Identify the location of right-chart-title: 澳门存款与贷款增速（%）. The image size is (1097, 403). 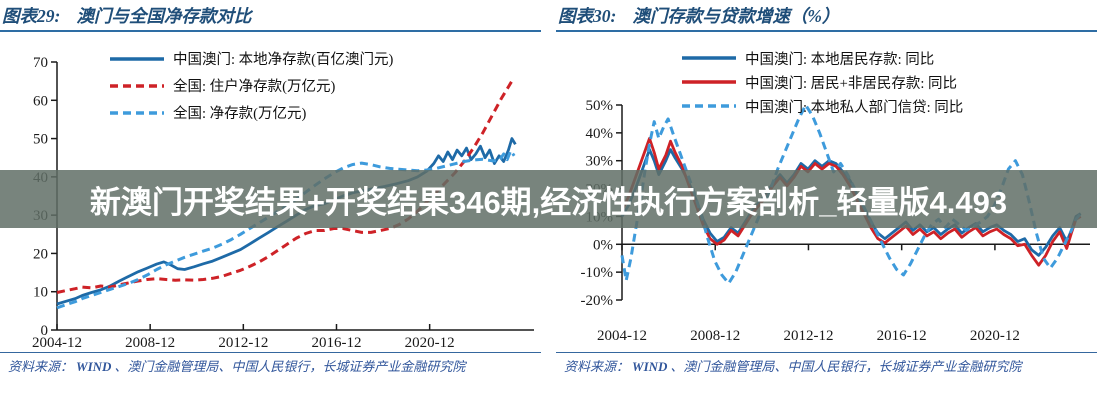
(736, 16).